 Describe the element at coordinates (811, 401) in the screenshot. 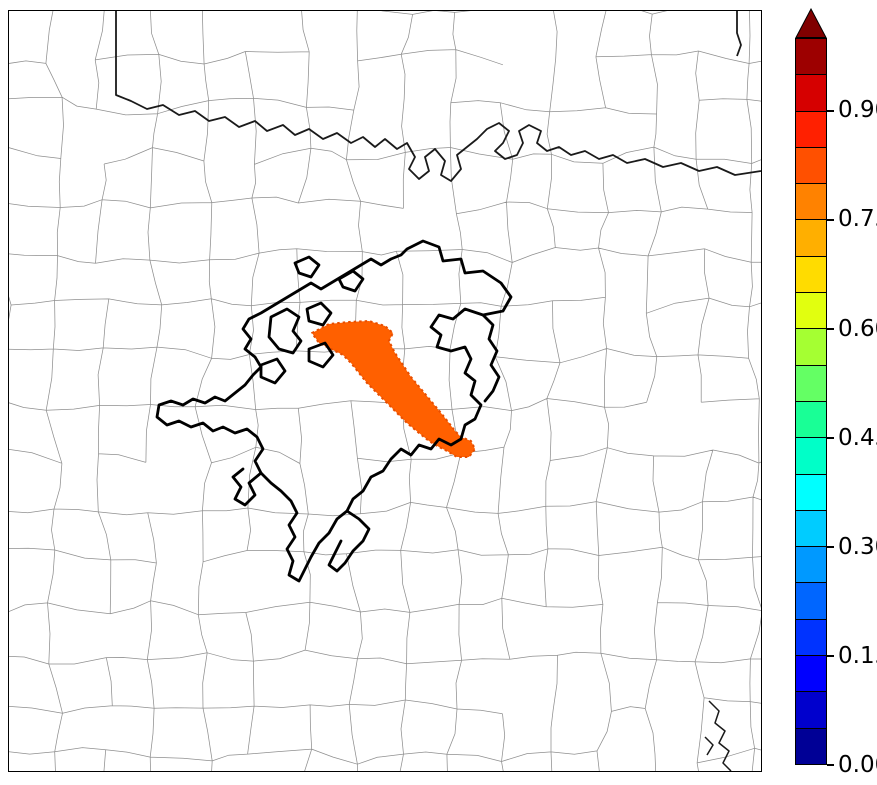

I see `colorbar-bar` at that location.